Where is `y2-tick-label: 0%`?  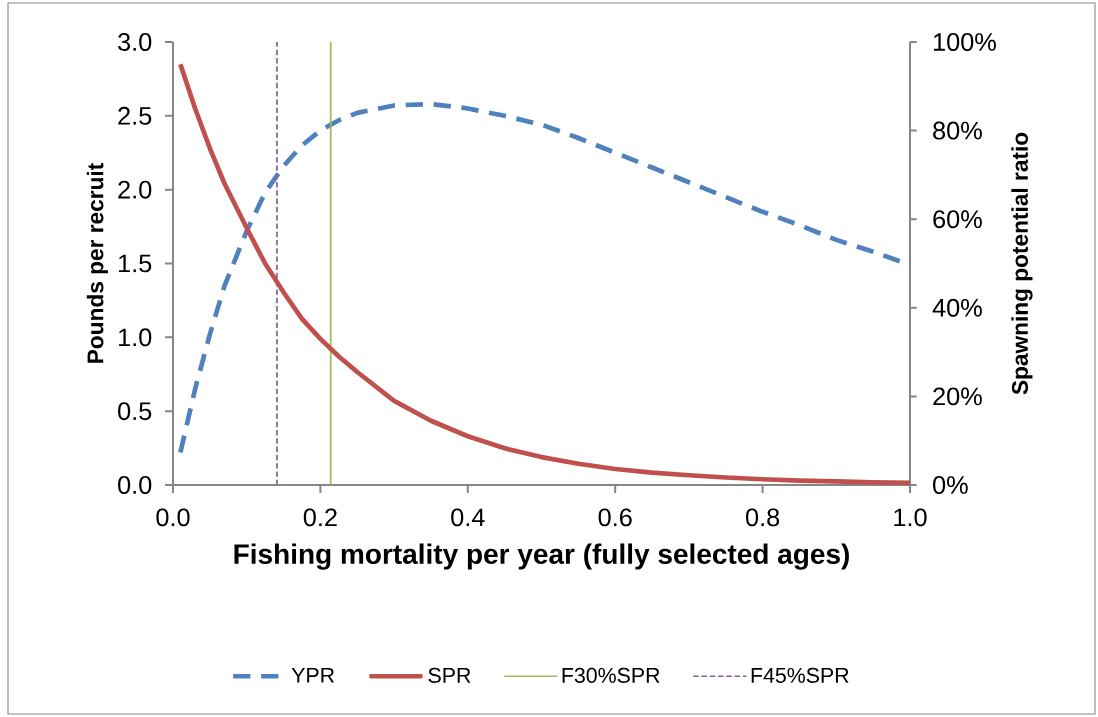 y2-tick-label: 0% is located at coordinates (950, 485).